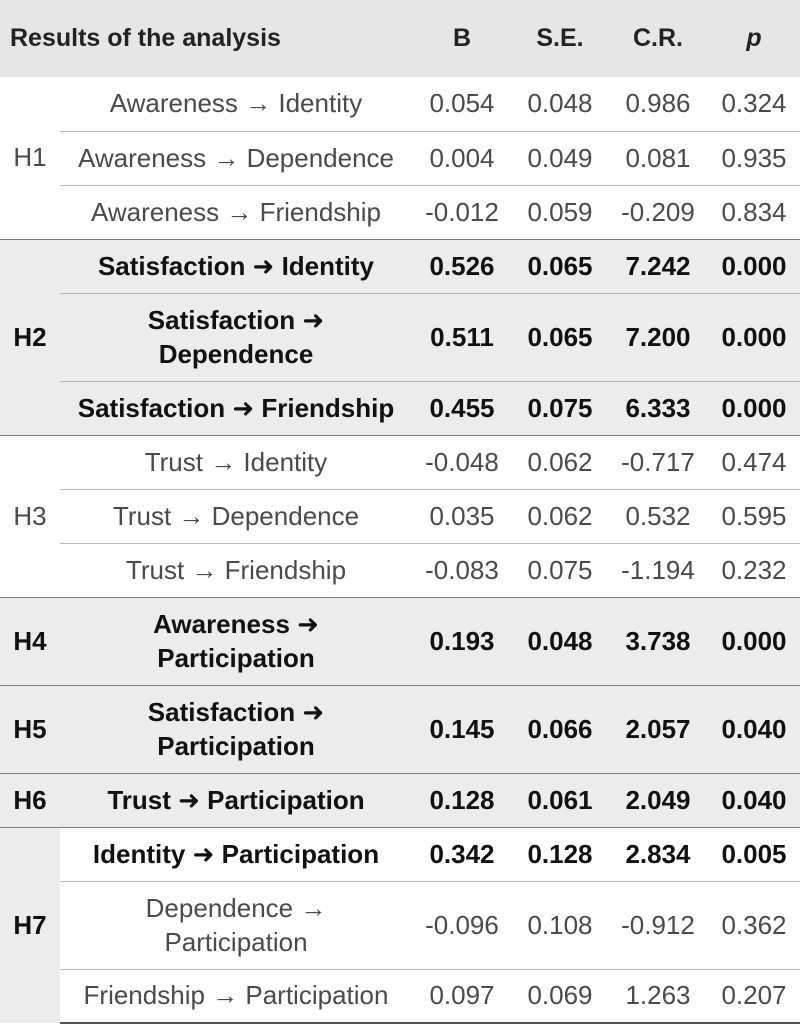  Describe the element at coordinates (462, 461) in the screenshot. I see `b-cell: -0.048` at that location.